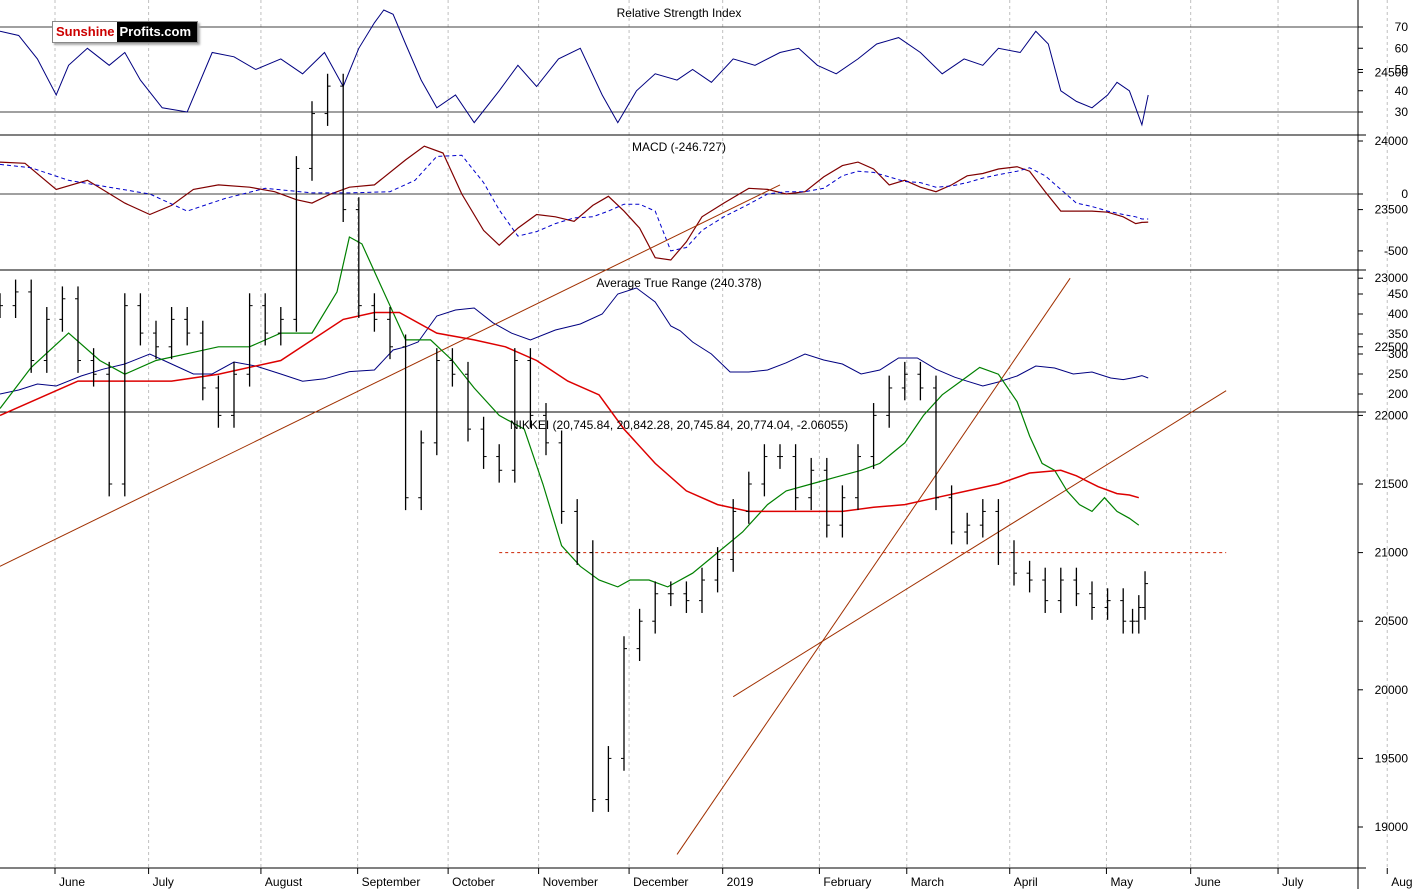 This screenshot has height=889, width=1412. Describe the element at coordinates (1392, 690) in the screenshot. I see `y-tick-label: 20000` at that location.